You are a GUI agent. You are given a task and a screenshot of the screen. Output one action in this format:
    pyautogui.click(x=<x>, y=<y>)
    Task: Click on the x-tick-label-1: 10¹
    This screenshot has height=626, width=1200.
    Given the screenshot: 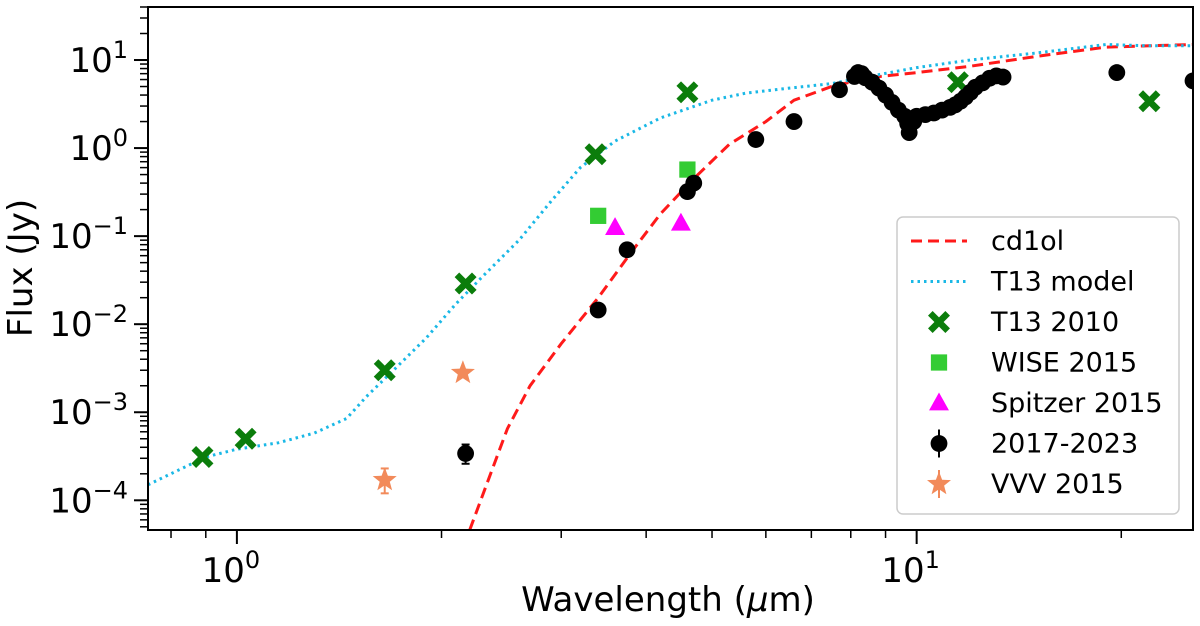 What is the action you would take?
    pyautogui.click(x=910, y=568)
    